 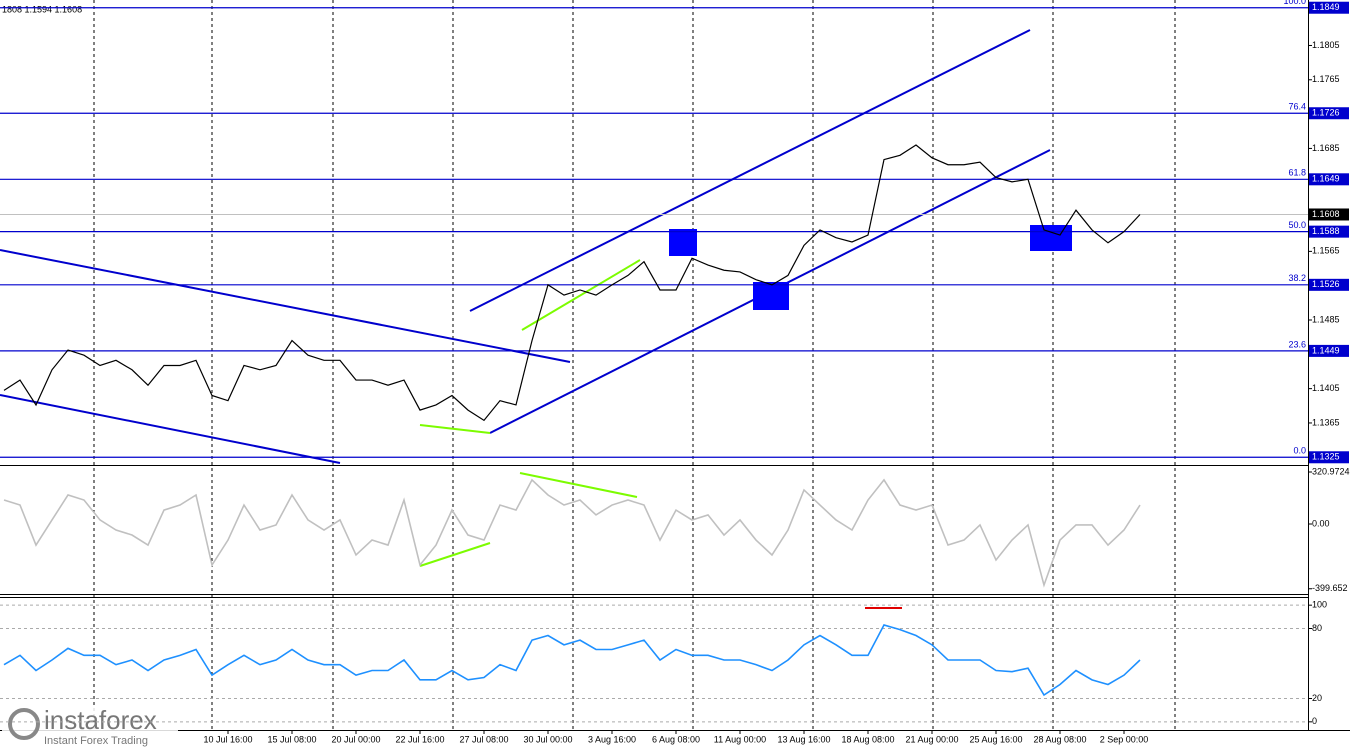 What do you see at coordinates (1319, 605) in the screenshot?
I see `y-tick-label: 100` at bounding box center [1319, 605].